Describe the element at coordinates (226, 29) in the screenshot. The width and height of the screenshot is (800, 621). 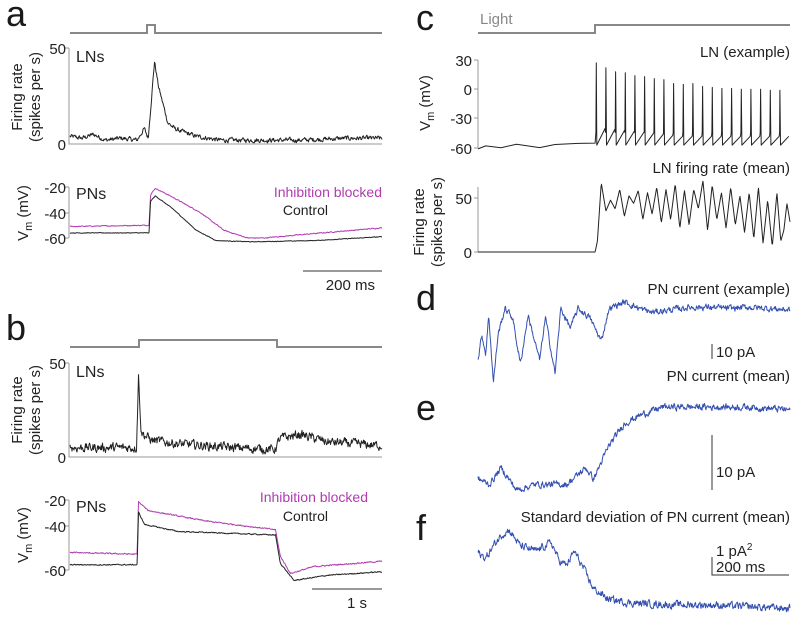
I see `stimulus-trace-a` at that location.